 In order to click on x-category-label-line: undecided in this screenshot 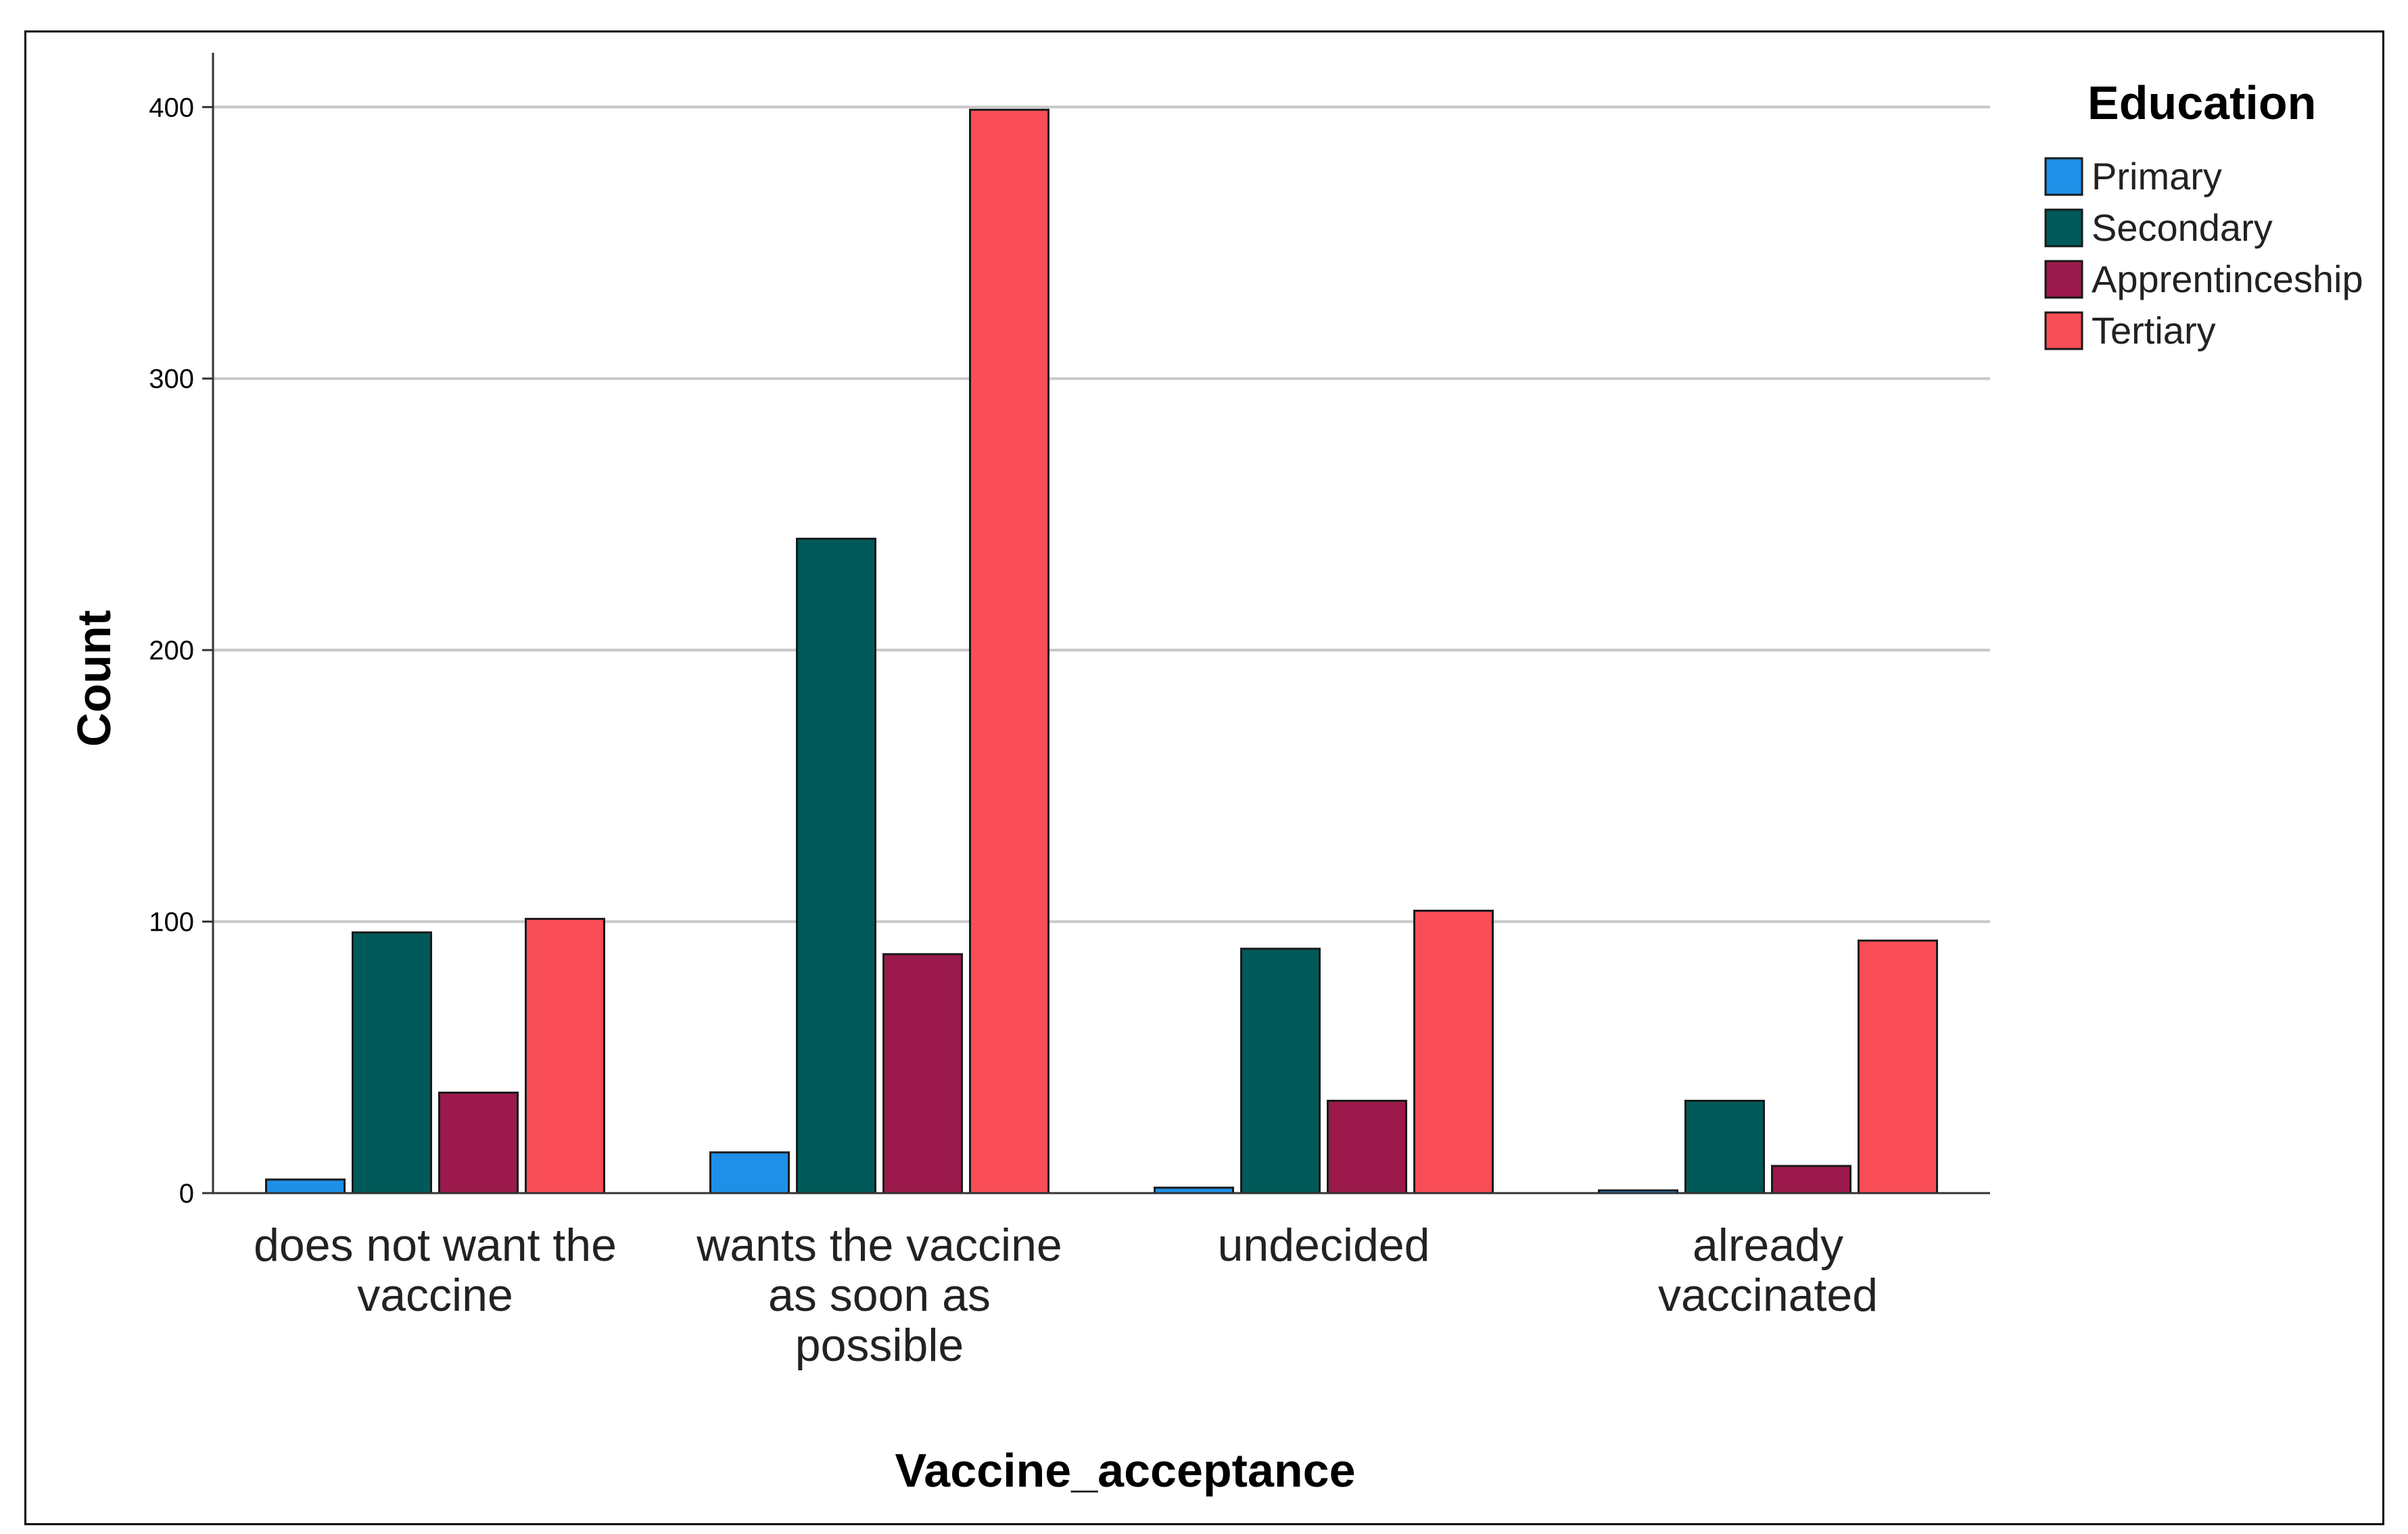, I will do `click(1324, 1245)`.